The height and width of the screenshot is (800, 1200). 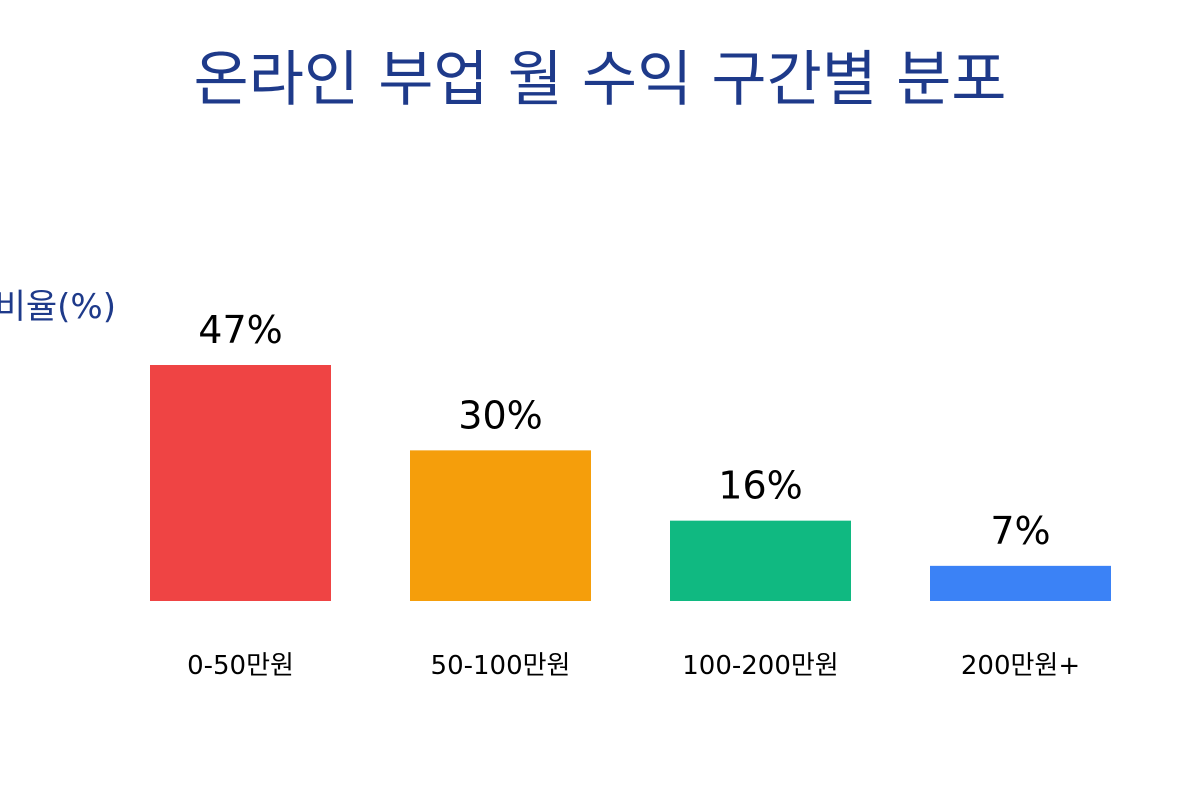 What do you see at coordinates (760, 666) in the screenshot?
I see `category-label-3: 100-200만원` at bounding box center [760, 666].